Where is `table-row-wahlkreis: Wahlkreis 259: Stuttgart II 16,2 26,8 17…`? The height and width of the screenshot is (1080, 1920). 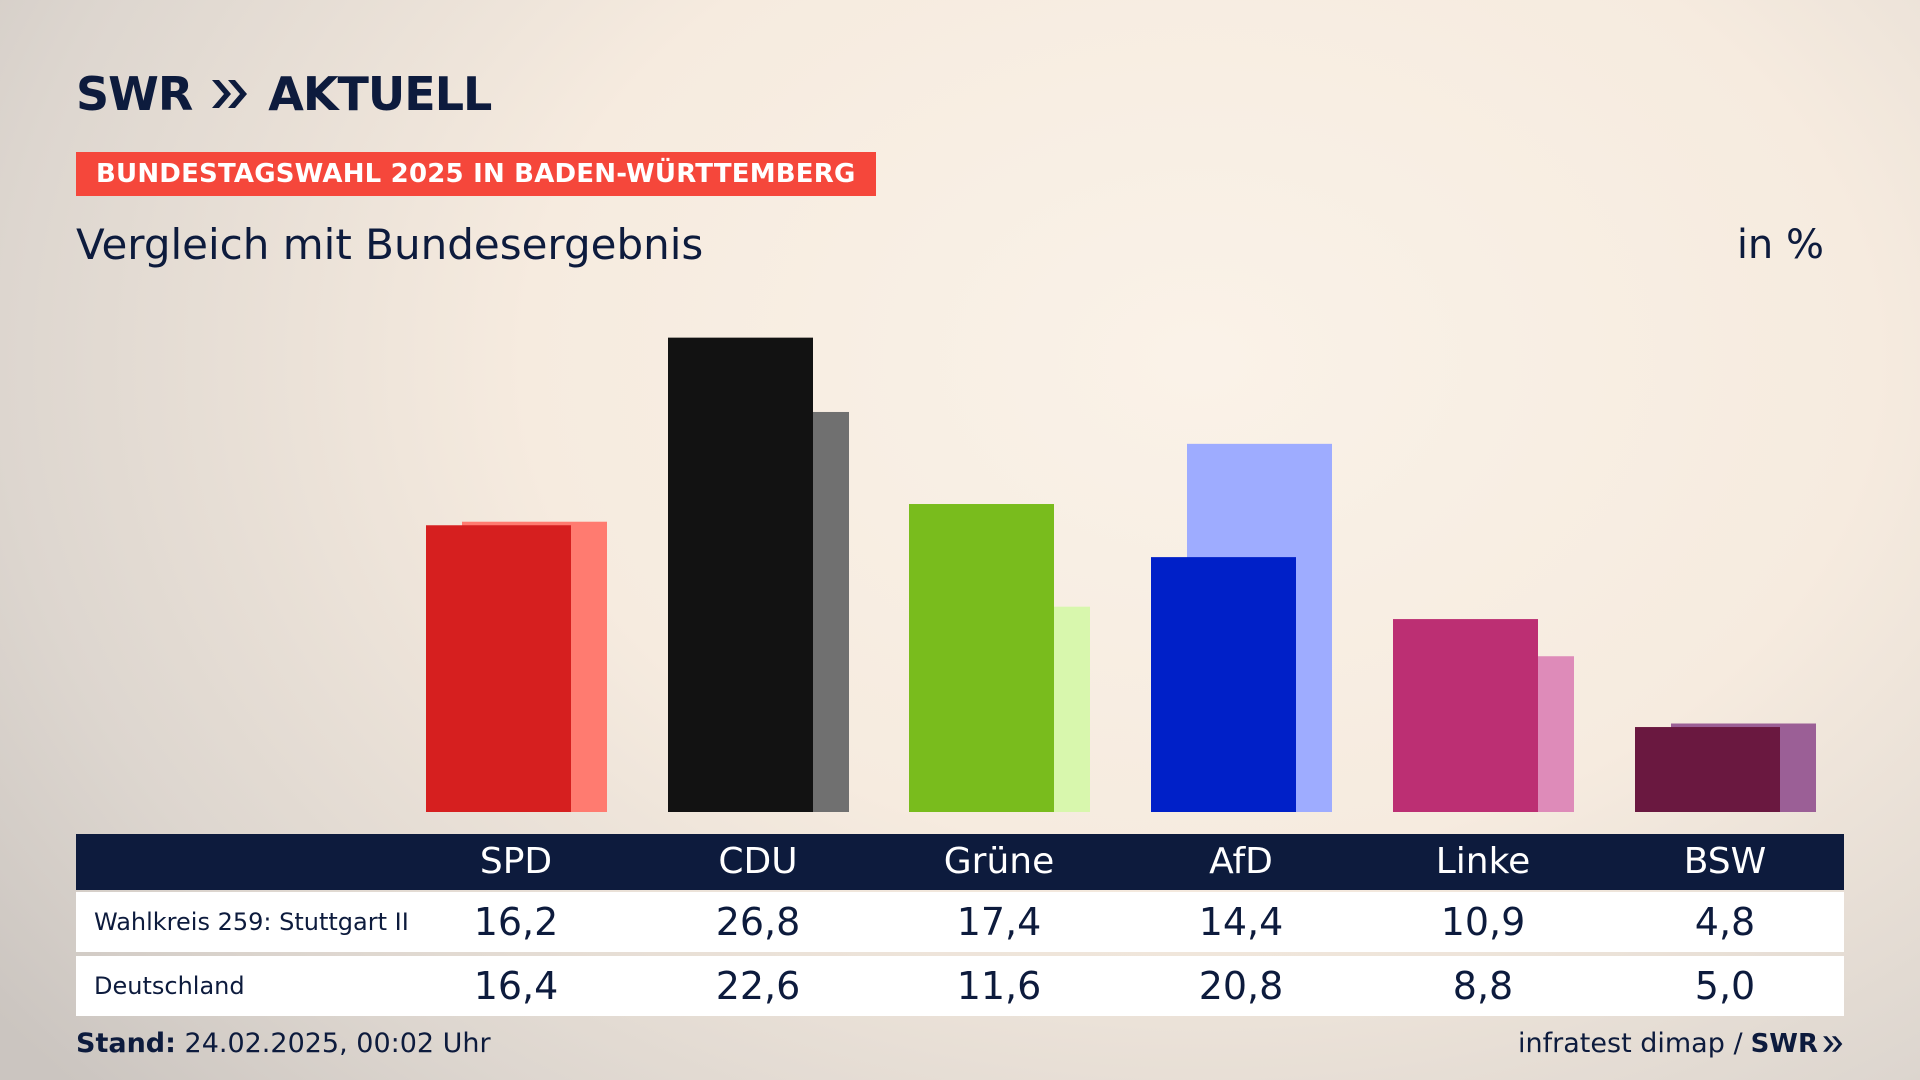 table-row-wahlkreis: Wahlkreis 259: Stuttgart II 16,2 26,8 17… is located at coordinates (960, 922).